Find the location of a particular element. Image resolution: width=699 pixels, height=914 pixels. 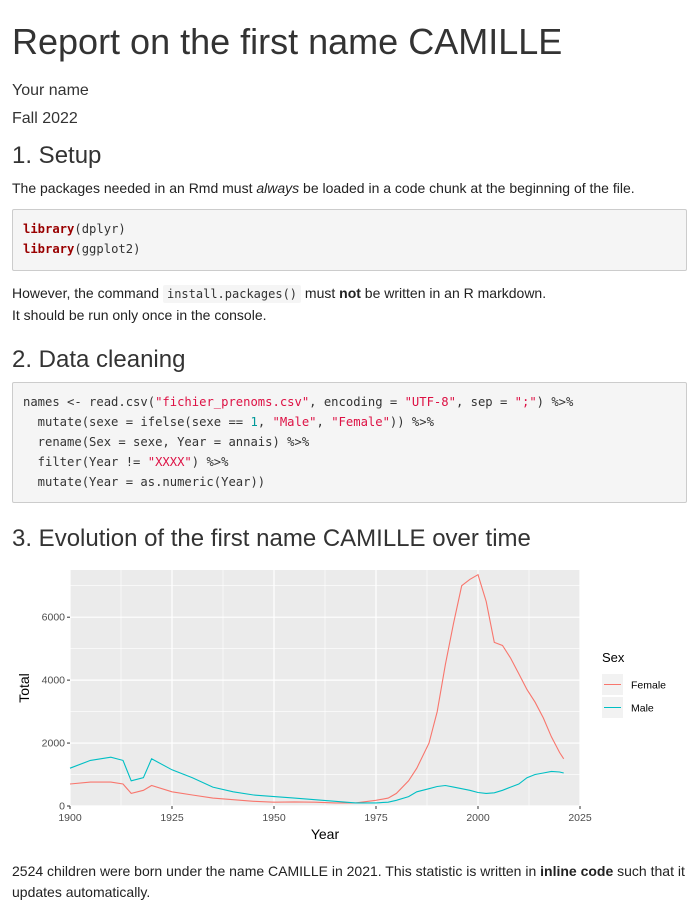

summary-after: such that it updates automatically. is located at coordinates (348, 881).